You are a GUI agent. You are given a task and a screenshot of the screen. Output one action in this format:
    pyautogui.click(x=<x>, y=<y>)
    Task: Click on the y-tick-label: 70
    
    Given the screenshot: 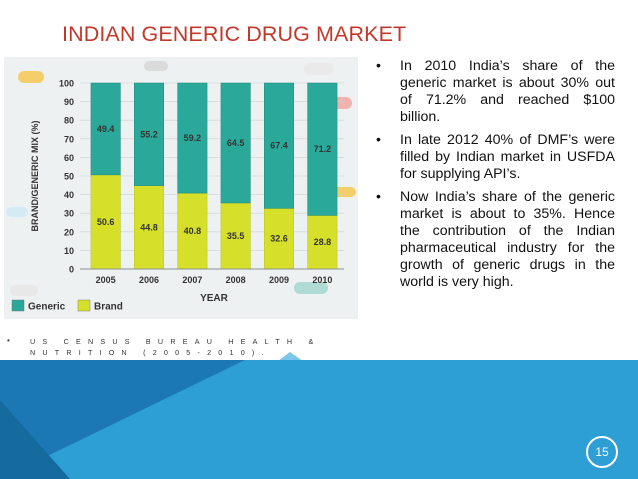 What is the action you would take?
    pyautogui.click(x=69, y=139)
    